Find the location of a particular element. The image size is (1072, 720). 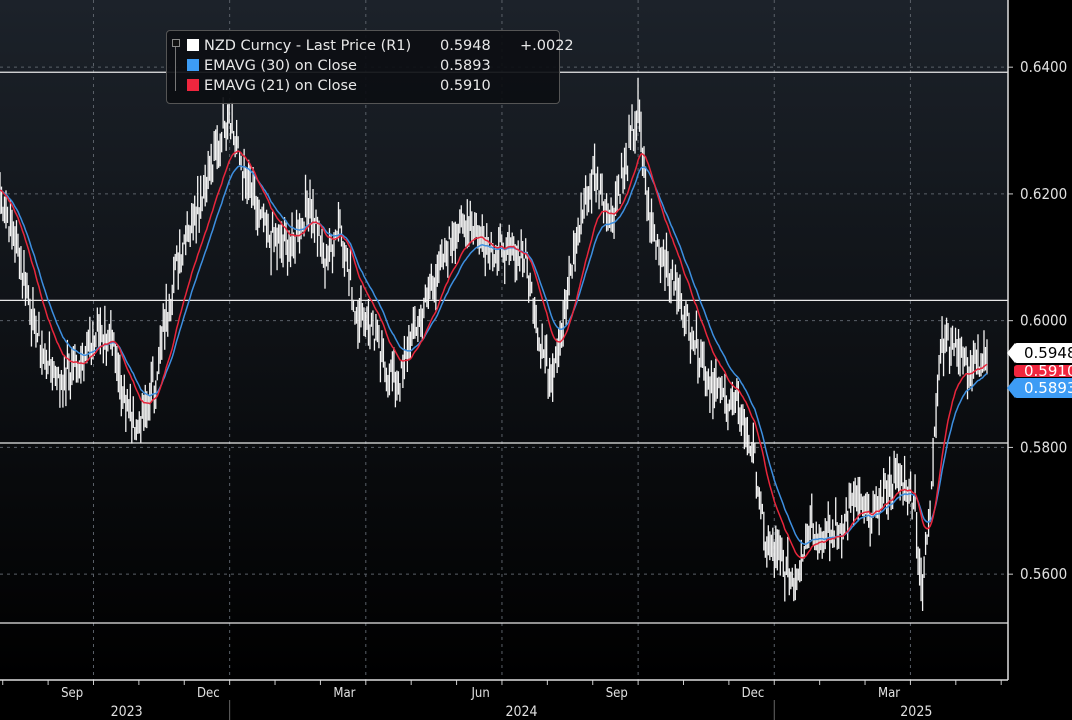

legend-label: EMAVG (21) on Close is located at coordinates (280, 86).